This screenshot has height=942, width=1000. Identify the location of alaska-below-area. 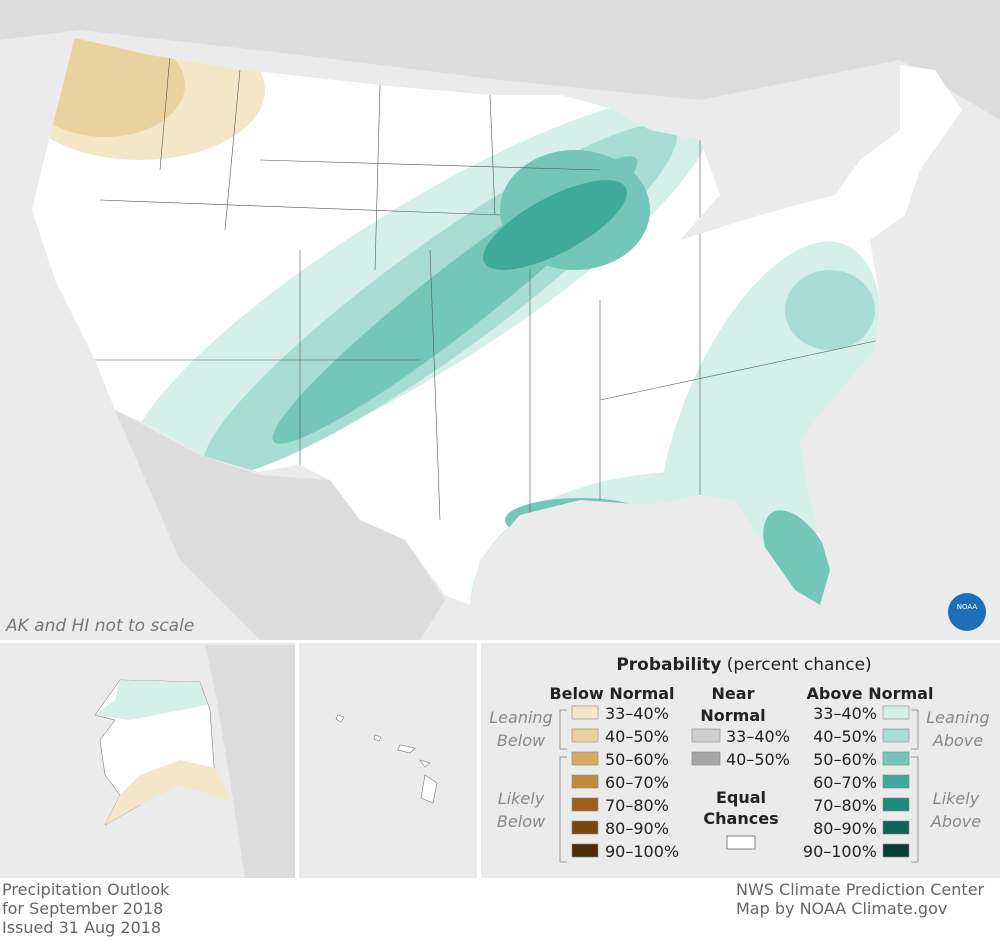
(167, 792).